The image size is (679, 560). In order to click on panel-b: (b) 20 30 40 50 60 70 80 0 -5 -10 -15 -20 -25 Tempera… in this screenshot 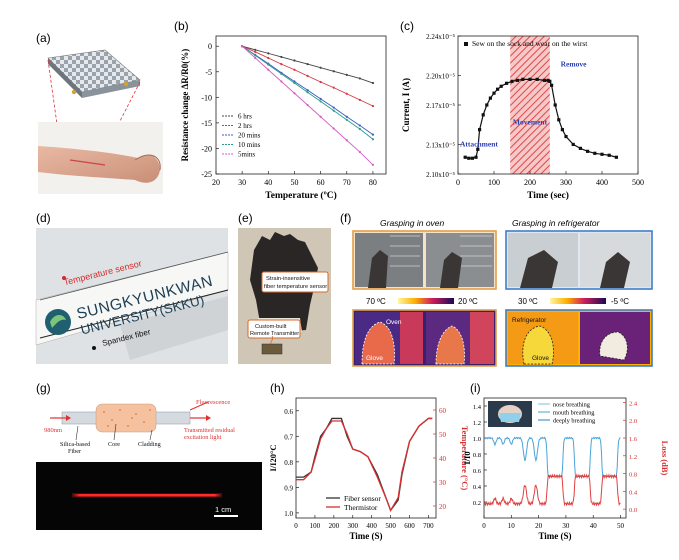, I will do `click(280, 110)`.